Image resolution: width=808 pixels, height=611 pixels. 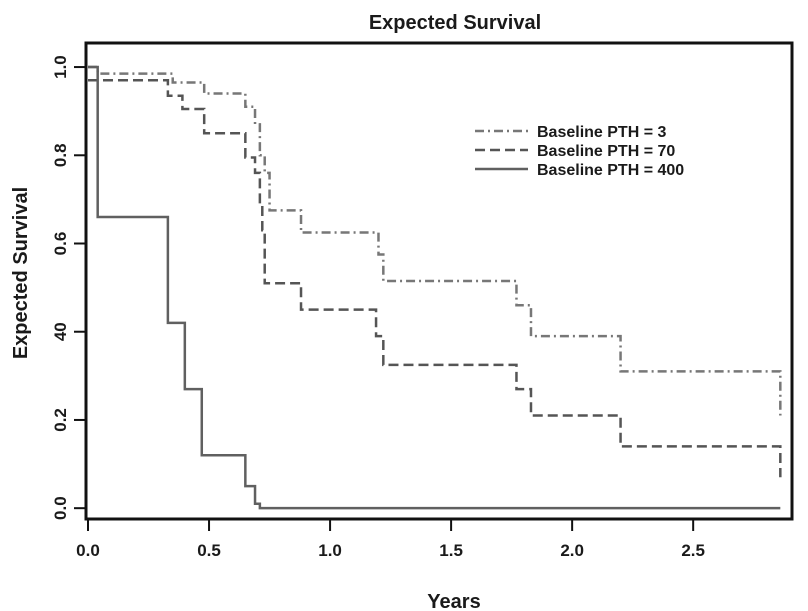 What do you see at coordinates (60, 508) in the screenshot?
I see `y-tick-label: 0.0` at bounding box center [60, 508].